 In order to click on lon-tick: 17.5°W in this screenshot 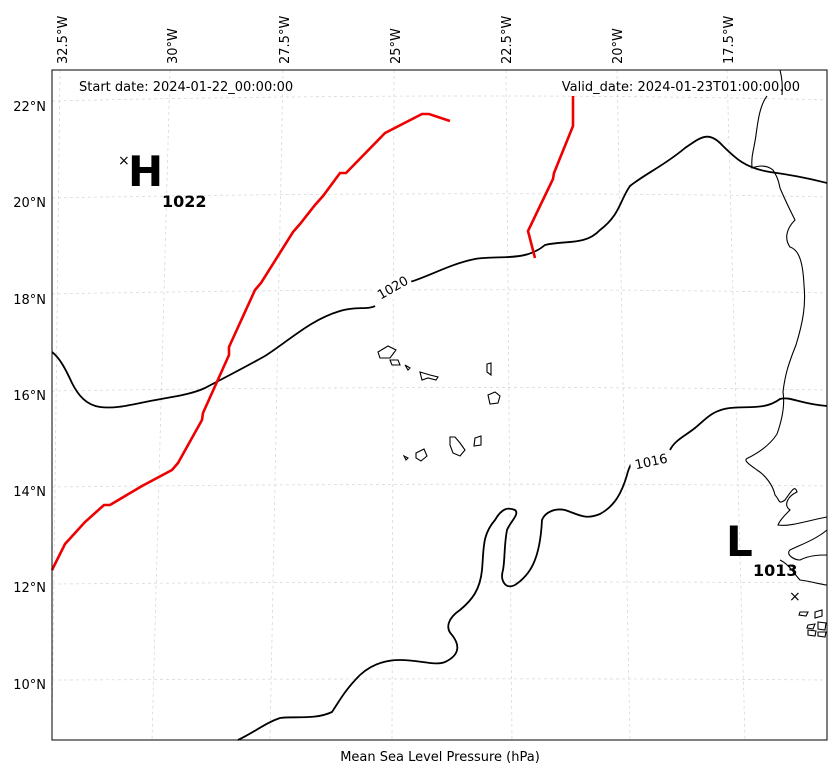, I will do `click(729, 40)`.